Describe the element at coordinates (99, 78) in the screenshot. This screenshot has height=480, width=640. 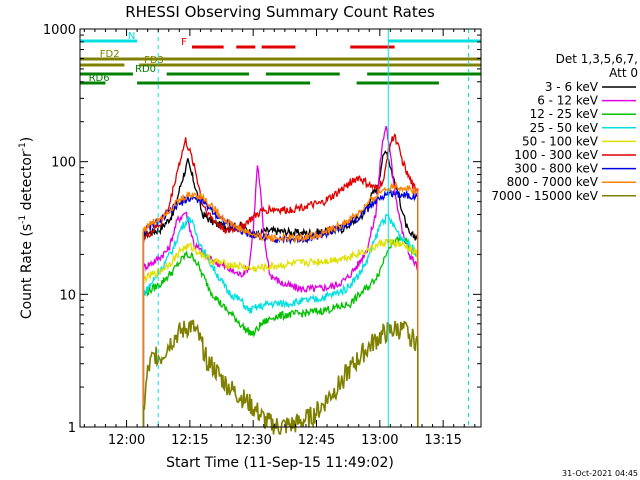
I see `flag-label-rd6: RD6` at that location.